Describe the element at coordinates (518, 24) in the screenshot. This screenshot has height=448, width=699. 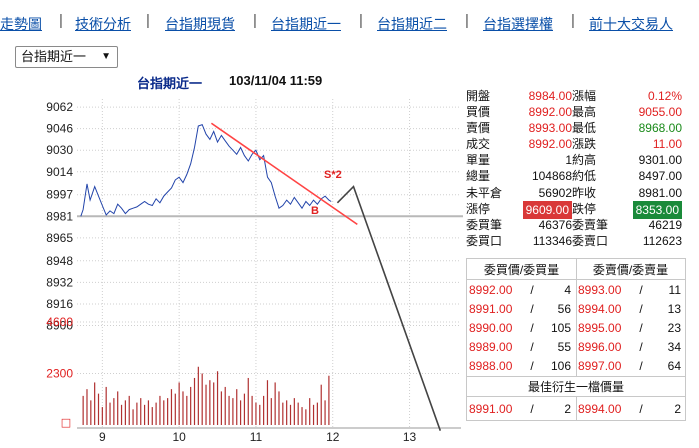
I see `nav-link-options: 台指選擇權` at that location.